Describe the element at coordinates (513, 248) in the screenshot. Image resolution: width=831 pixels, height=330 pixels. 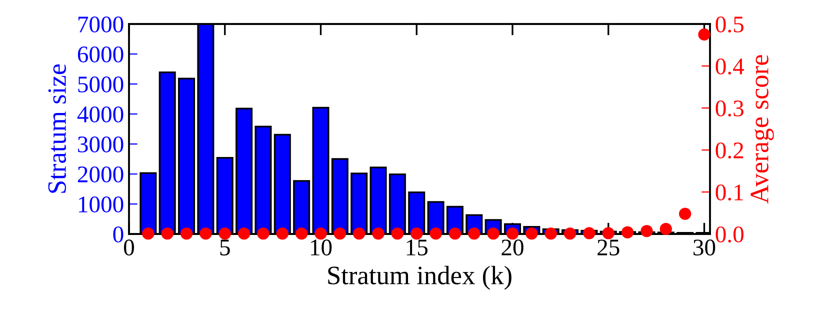
I see `x-tick-label: 20` at that location.